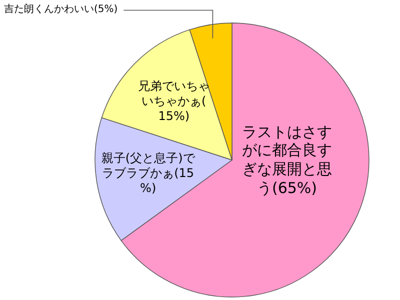 The height and width of the screenshot is (300, 400). I want to click on slice-label: 吉た朗くんかわいい(5%), so click(61, 10).